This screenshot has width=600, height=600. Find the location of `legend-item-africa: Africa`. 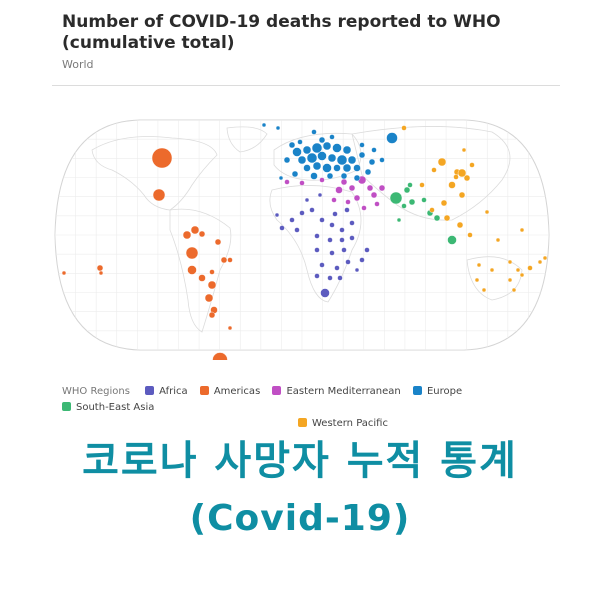

legend-item-africa: Africa is located at coordinates (166, 392).